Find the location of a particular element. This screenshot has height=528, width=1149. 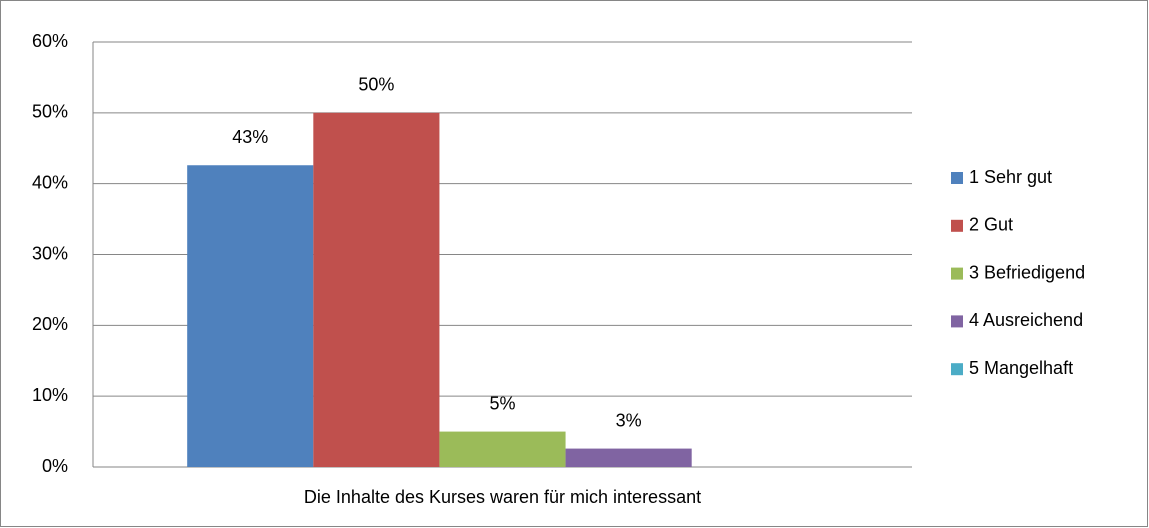

y-tick-label: 60% is located at coordinates (50, 41).